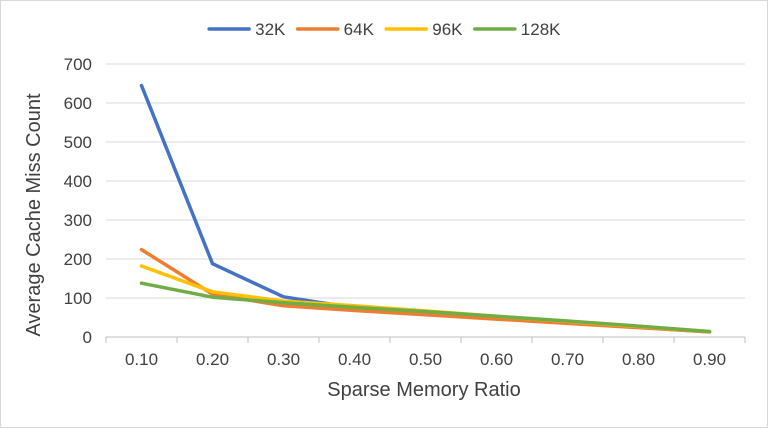  Describe the element at coordinates (447, 29) in the screenshot. I see `legend-label-96k: 96K` at that location.